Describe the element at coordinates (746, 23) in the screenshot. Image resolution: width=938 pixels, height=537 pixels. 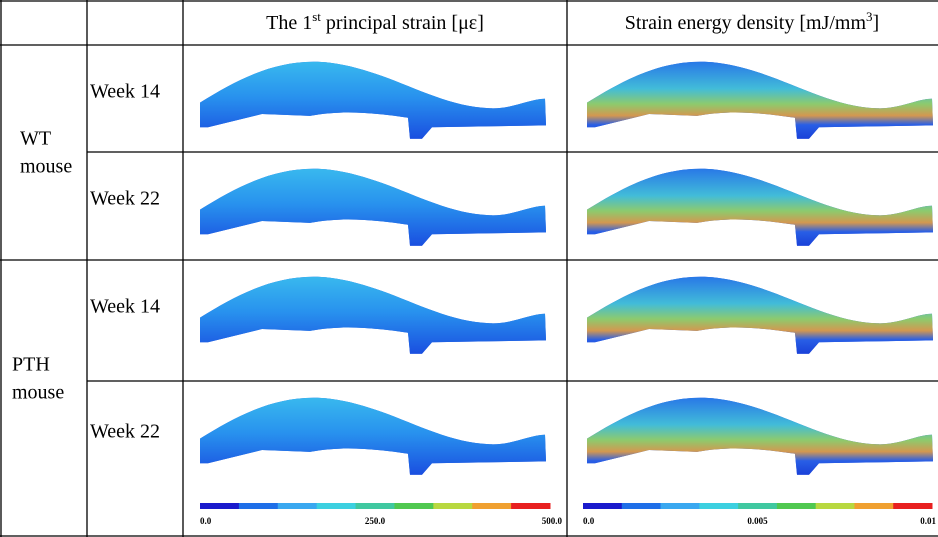
I see `header-text: Strain energy density [mJ/mm` at that location.